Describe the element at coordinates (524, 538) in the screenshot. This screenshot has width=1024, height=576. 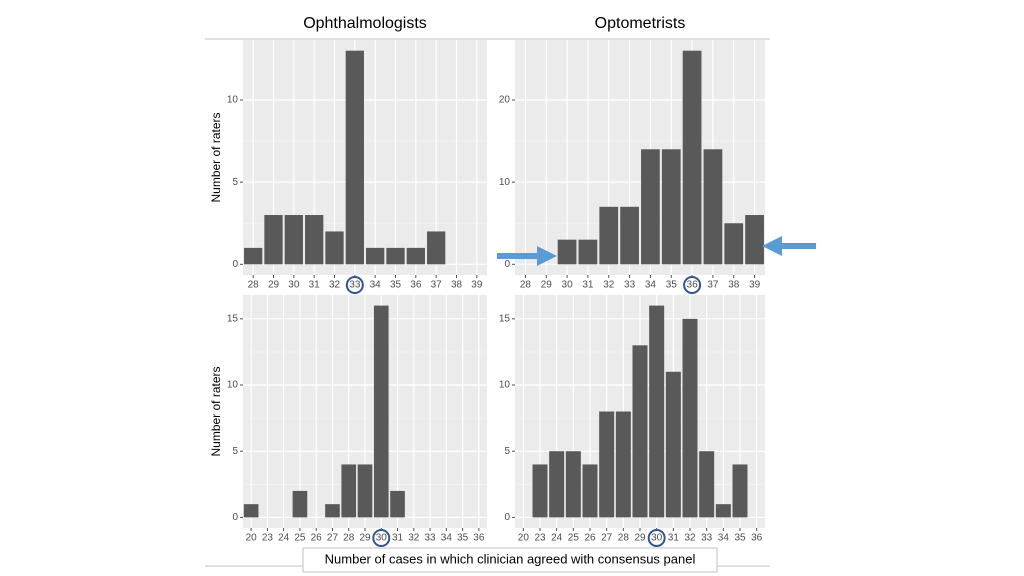
I see `x-tick-label: 20` at that location.